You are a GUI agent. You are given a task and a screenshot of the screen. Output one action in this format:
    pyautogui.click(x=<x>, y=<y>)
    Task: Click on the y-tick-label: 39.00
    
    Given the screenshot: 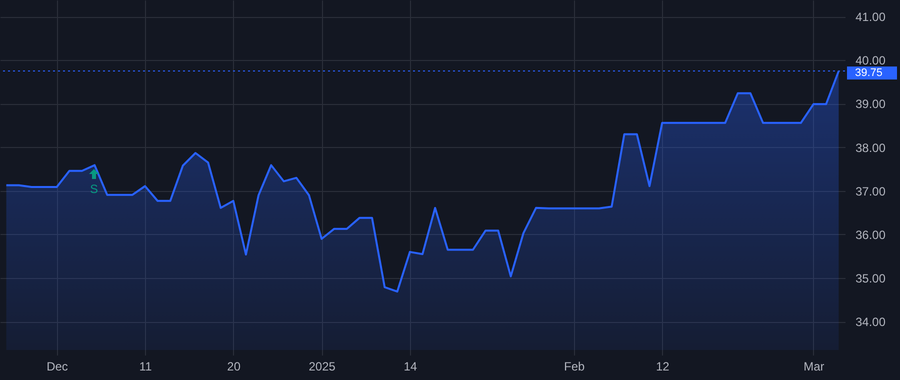 What is the action you would take?
    pyautogui.click(x=871, y=104)
    